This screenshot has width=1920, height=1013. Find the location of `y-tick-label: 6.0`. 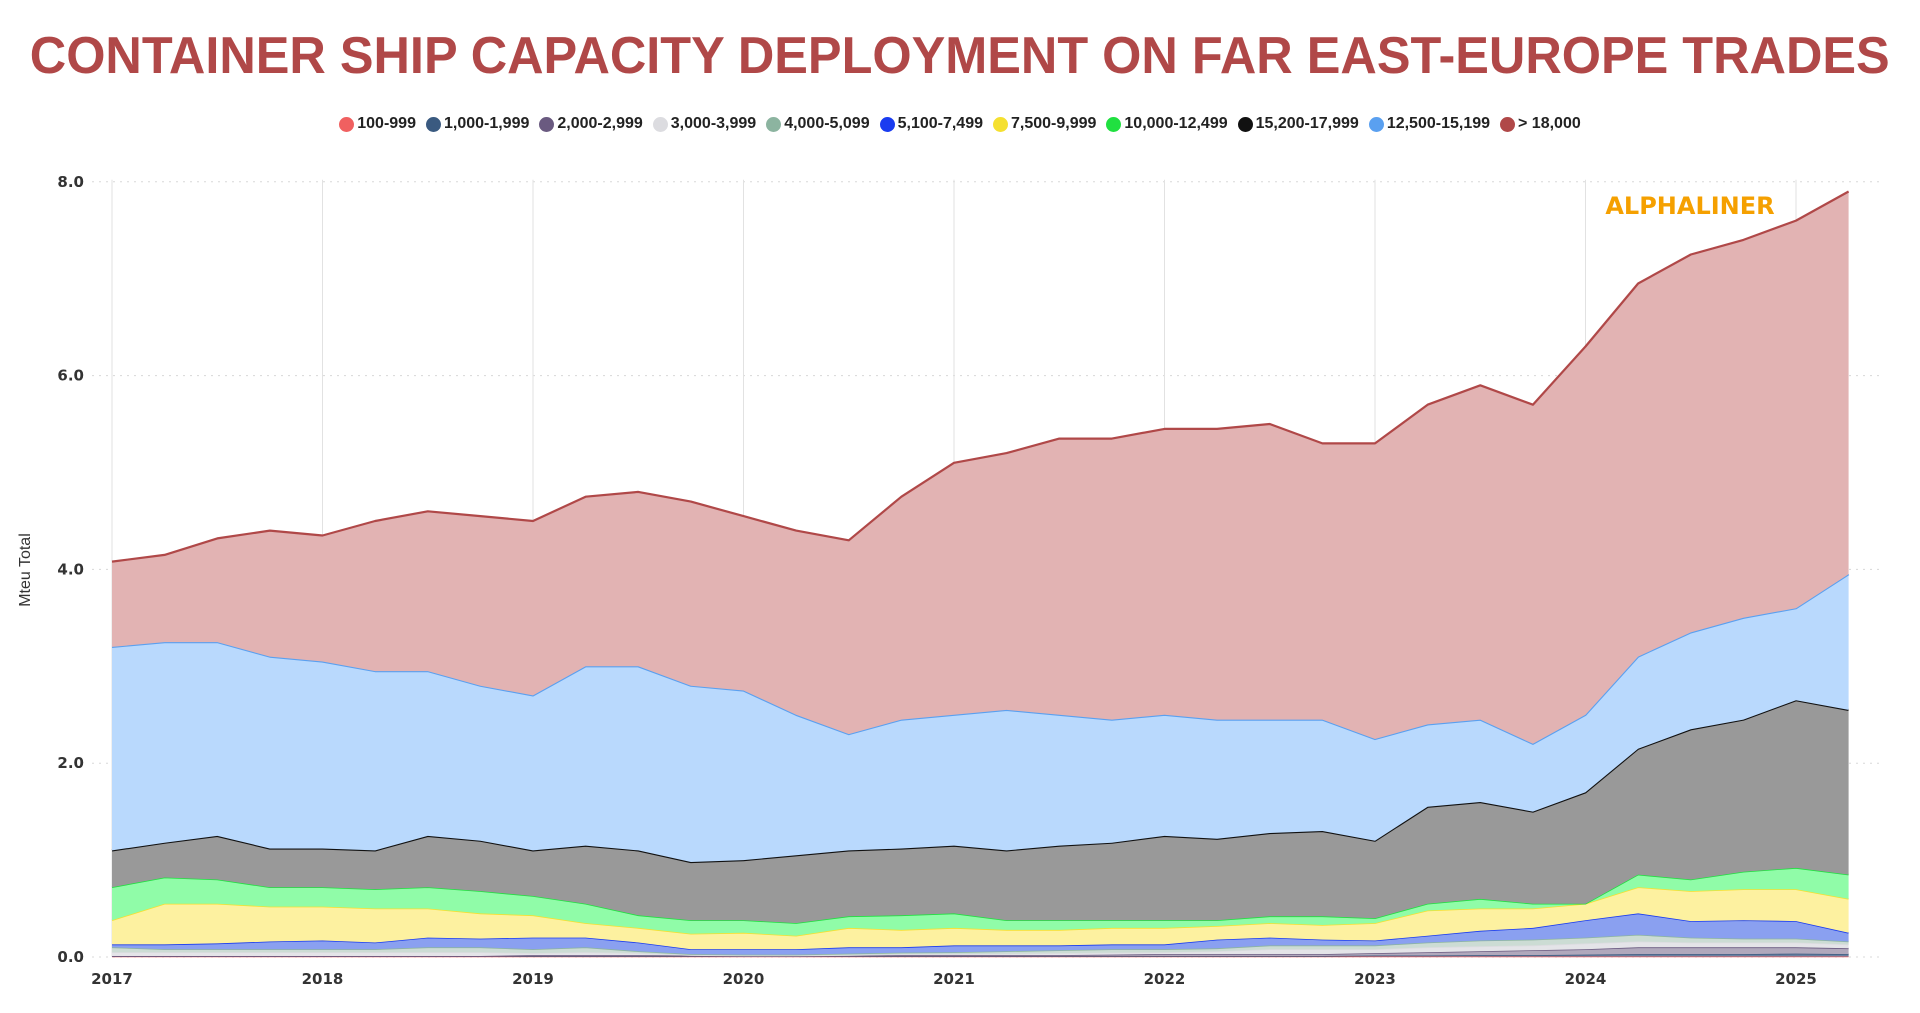

y-tick-label: 6.0 is located at coordinates (70, 376).